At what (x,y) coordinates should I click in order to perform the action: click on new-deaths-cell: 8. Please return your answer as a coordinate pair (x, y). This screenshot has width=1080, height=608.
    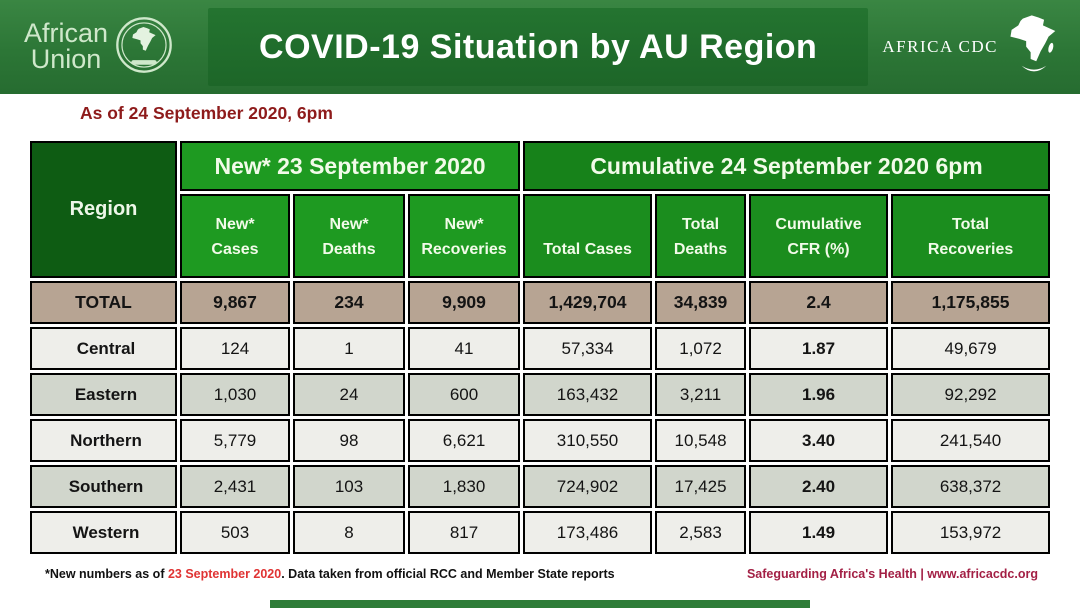
    Looking at the image, I should click on (349, 532).